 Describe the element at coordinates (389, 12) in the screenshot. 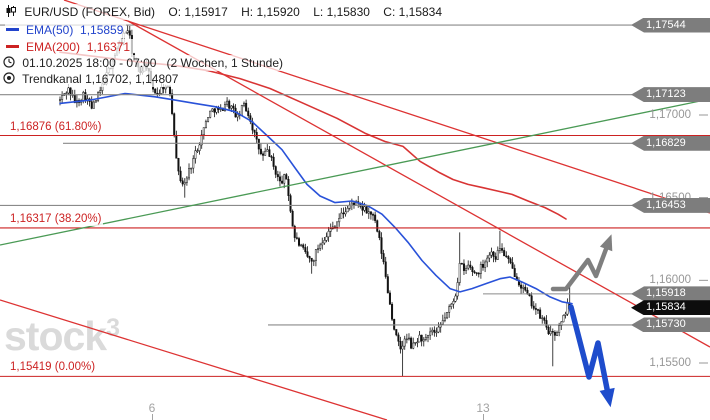

I see `close-label: C:` at that location.